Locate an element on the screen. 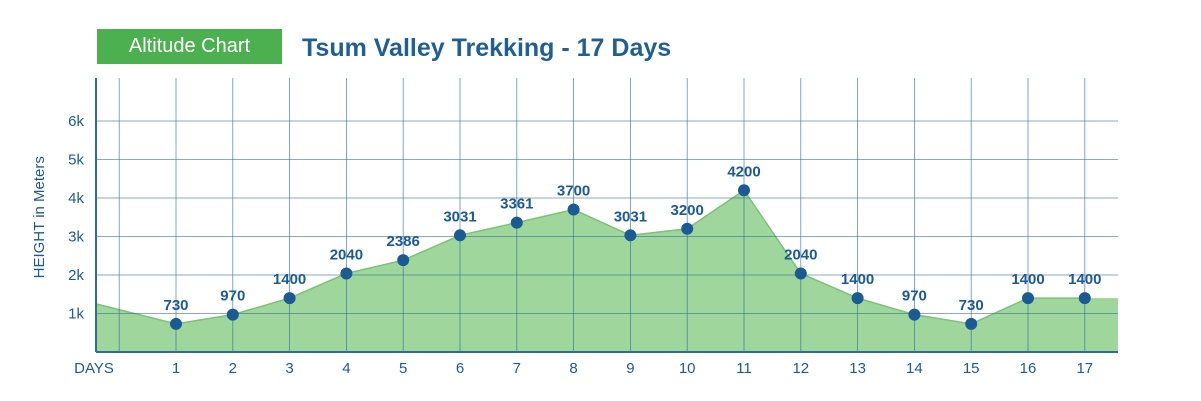 The image size is (1201, 401). x-axis-label: DAYS is located at coordinates (94, 368).